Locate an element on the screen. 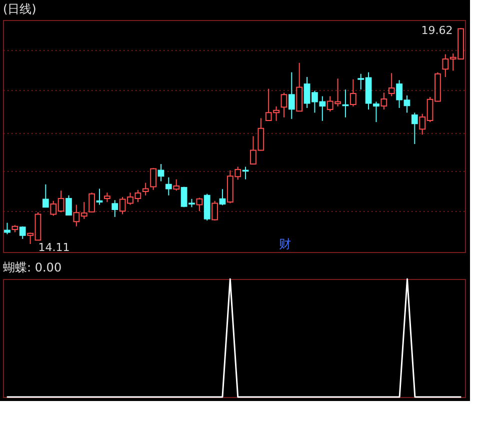 The height and width of the screenshot is (427, 482). chart-title: 蝴蝶: 0.00 is located at coordinates (32, 267).